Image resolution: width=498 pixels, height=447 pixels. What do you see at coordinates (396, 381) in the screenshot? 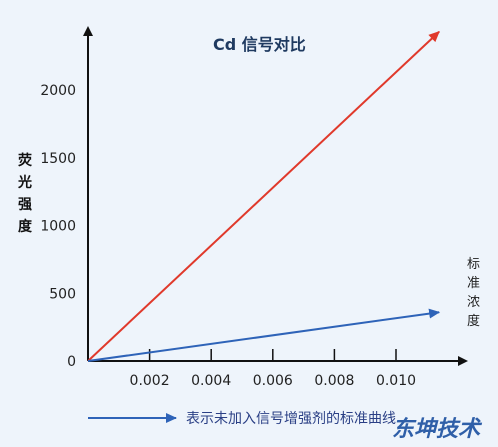
I see `x-tick-label: 0.010` at bounding box center [396, 381].